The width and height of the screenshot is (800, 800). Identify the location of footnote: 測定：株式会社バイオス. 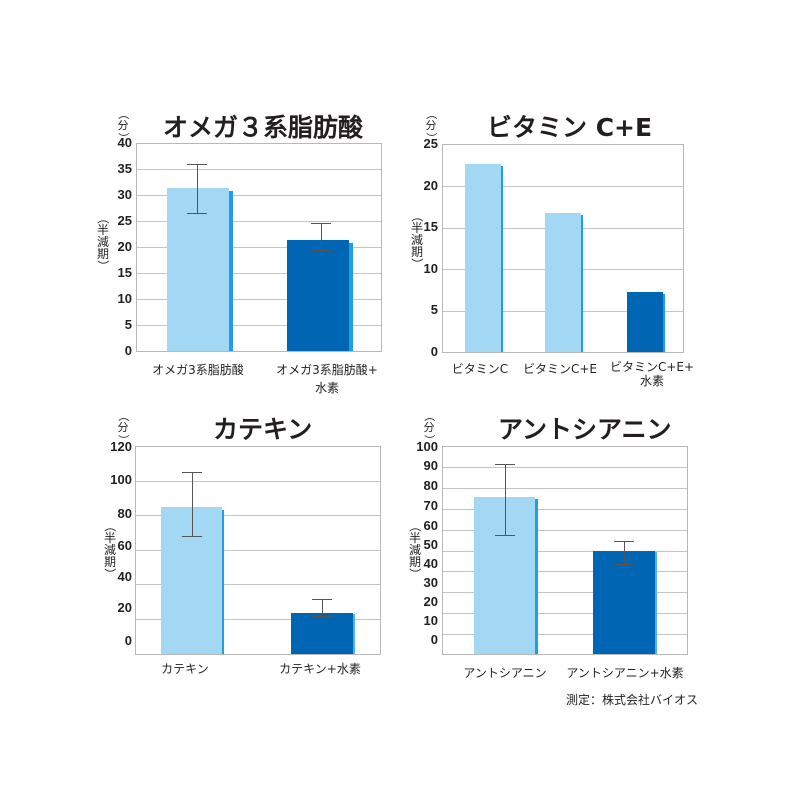
(632, 700).